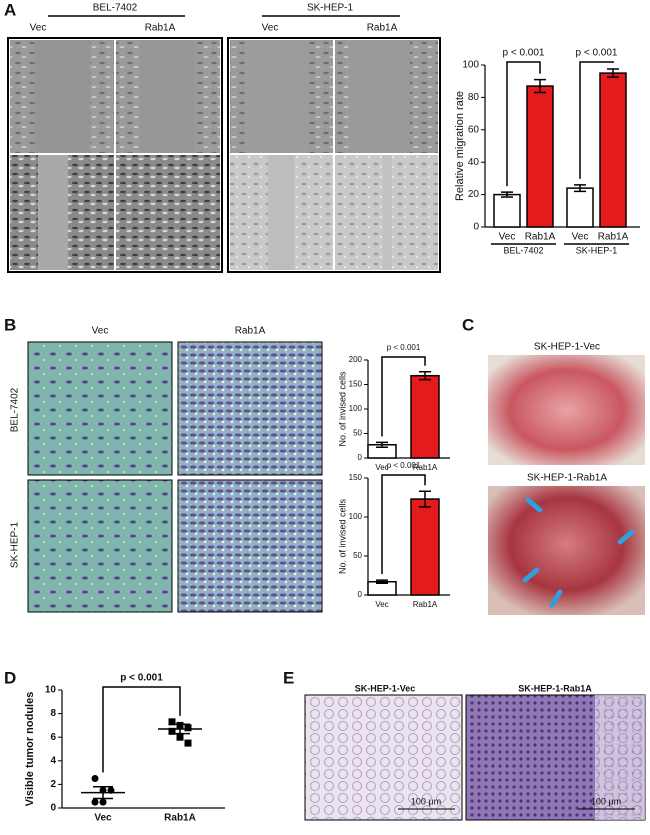 The width and height of the screenshot is (650, 835). Describe the element at coordinates (51, 690) in the screenshot. I see `y-tick-label: 10` at that location.